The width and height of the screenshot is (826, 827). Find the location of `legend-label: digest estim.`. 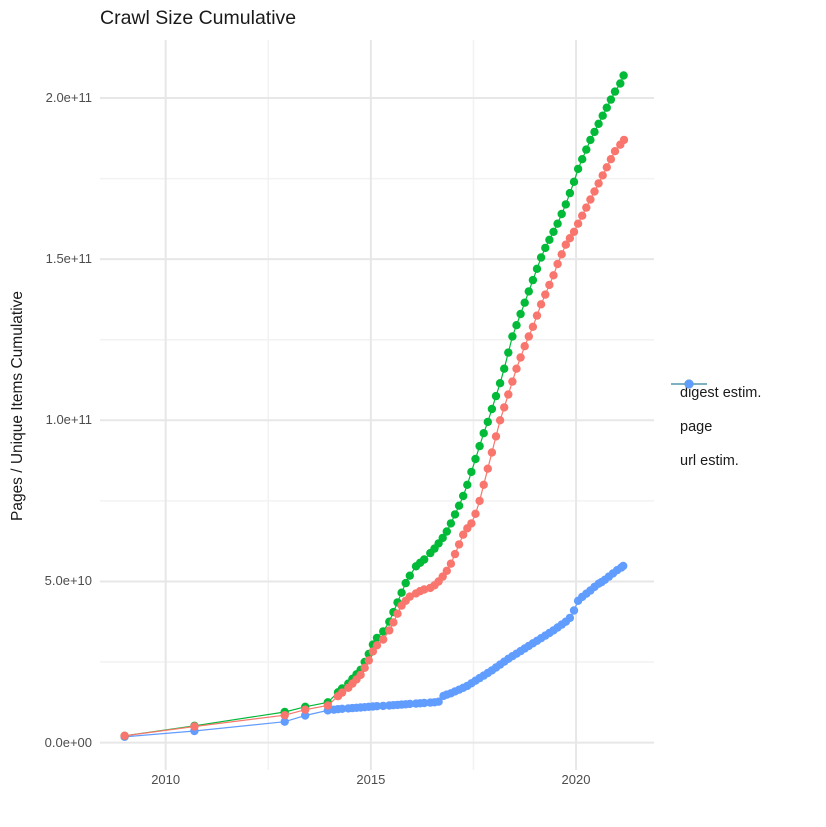

legend-label: digest estim. is located at coordinates (721, 393).